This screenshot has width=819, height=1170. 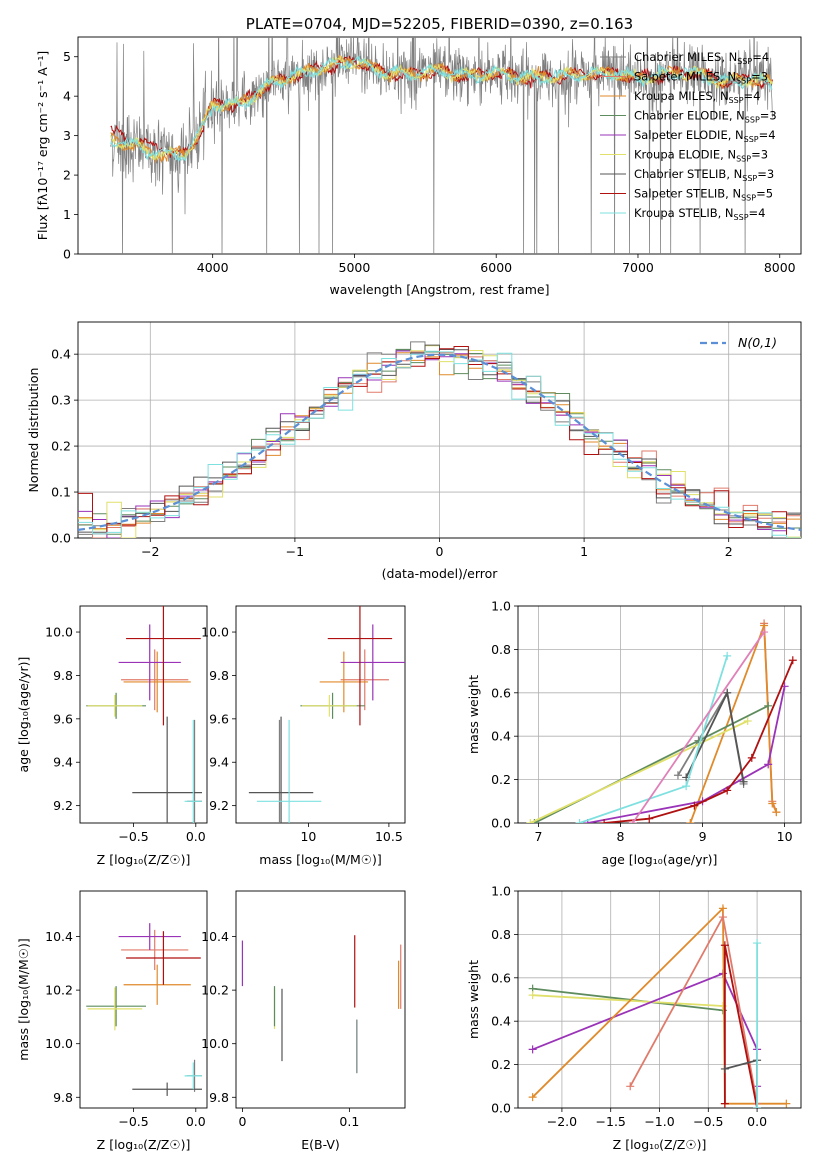 What do you see at coordinates (215, 990) in the screenshot?
I see `y-tick-label: 10.2` at bounding box center [215, 990].